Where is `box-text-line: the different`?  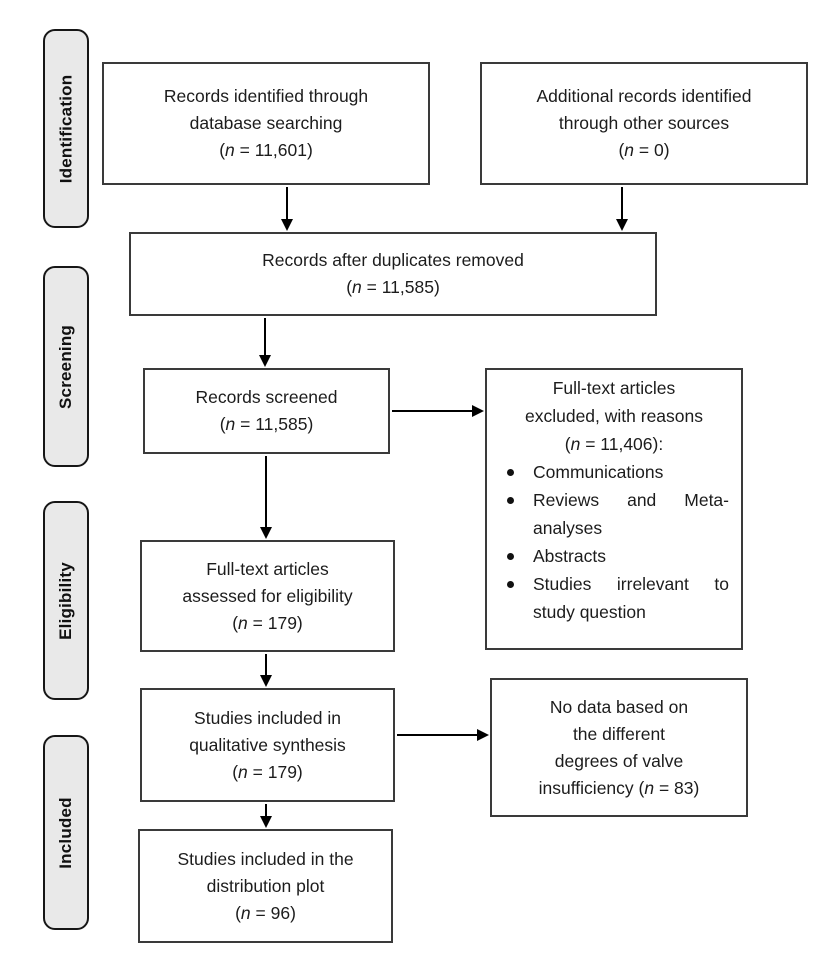
box-text-line: the different is located at coordinates (619, 733).